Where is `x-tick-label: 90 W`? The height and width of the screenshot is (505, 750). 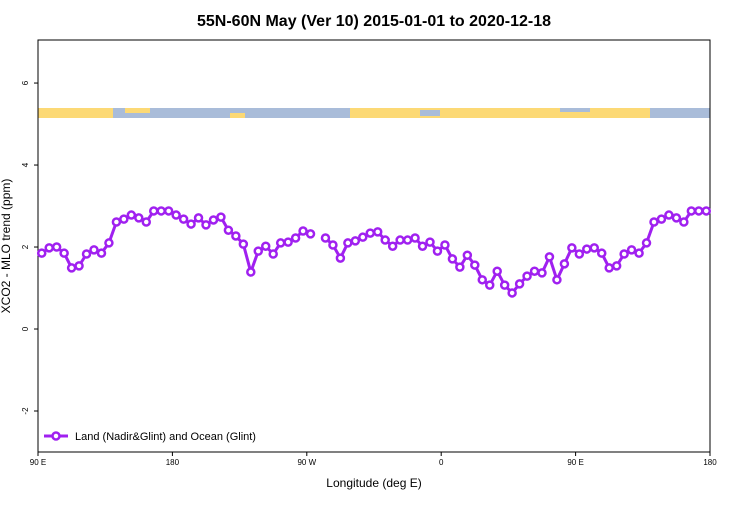 x-tick-label: 90 W is located at coordinates (306, 462).